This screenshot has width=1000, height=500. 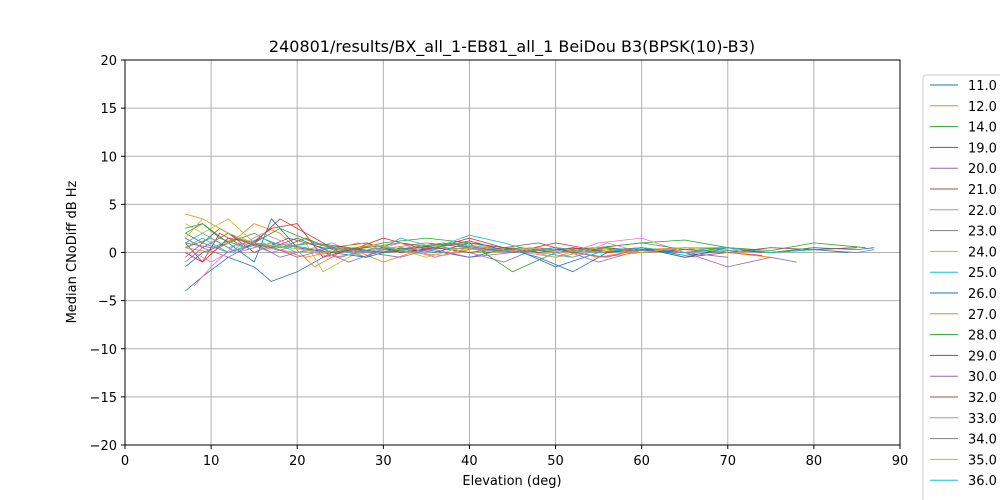 What do you see at coordinates (814, 461) in the screenshot?
I see `x-tick-label: 80` at bounding box center [814, 461].